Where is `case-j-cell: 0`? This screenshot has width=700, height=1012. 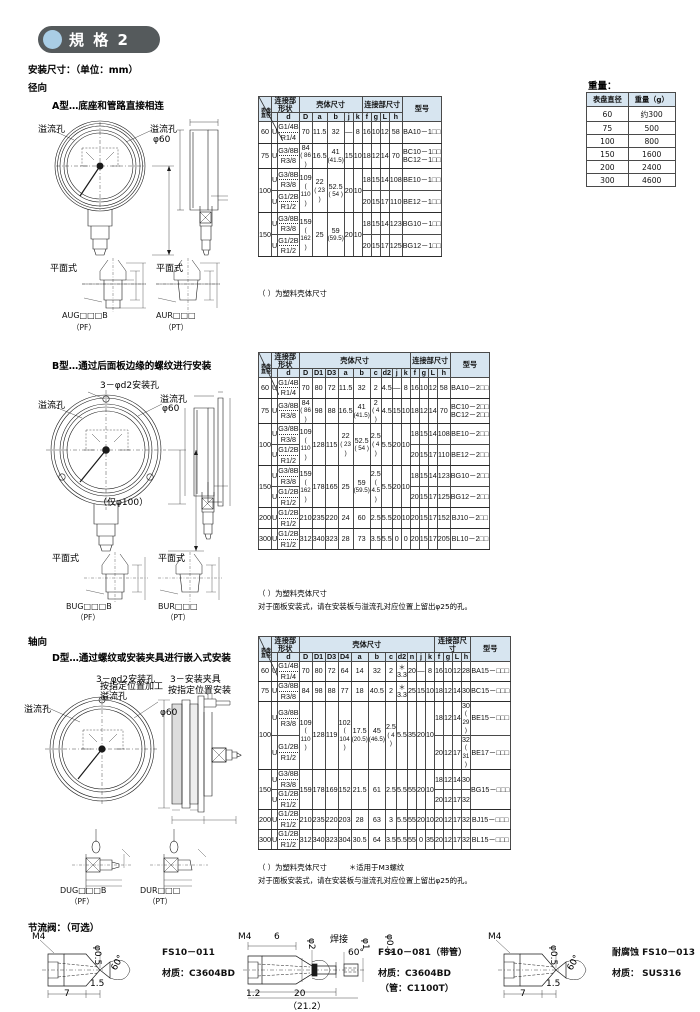
case-j-cell: 0 is located at coordinates (420, 839).